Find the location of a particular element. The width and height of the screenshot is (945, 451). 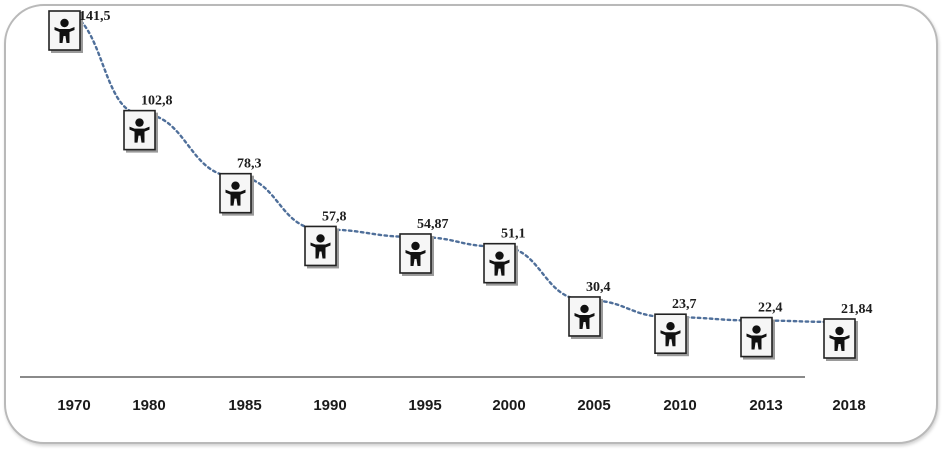

value-label: 54,87 is located at coordinates (433, 224).